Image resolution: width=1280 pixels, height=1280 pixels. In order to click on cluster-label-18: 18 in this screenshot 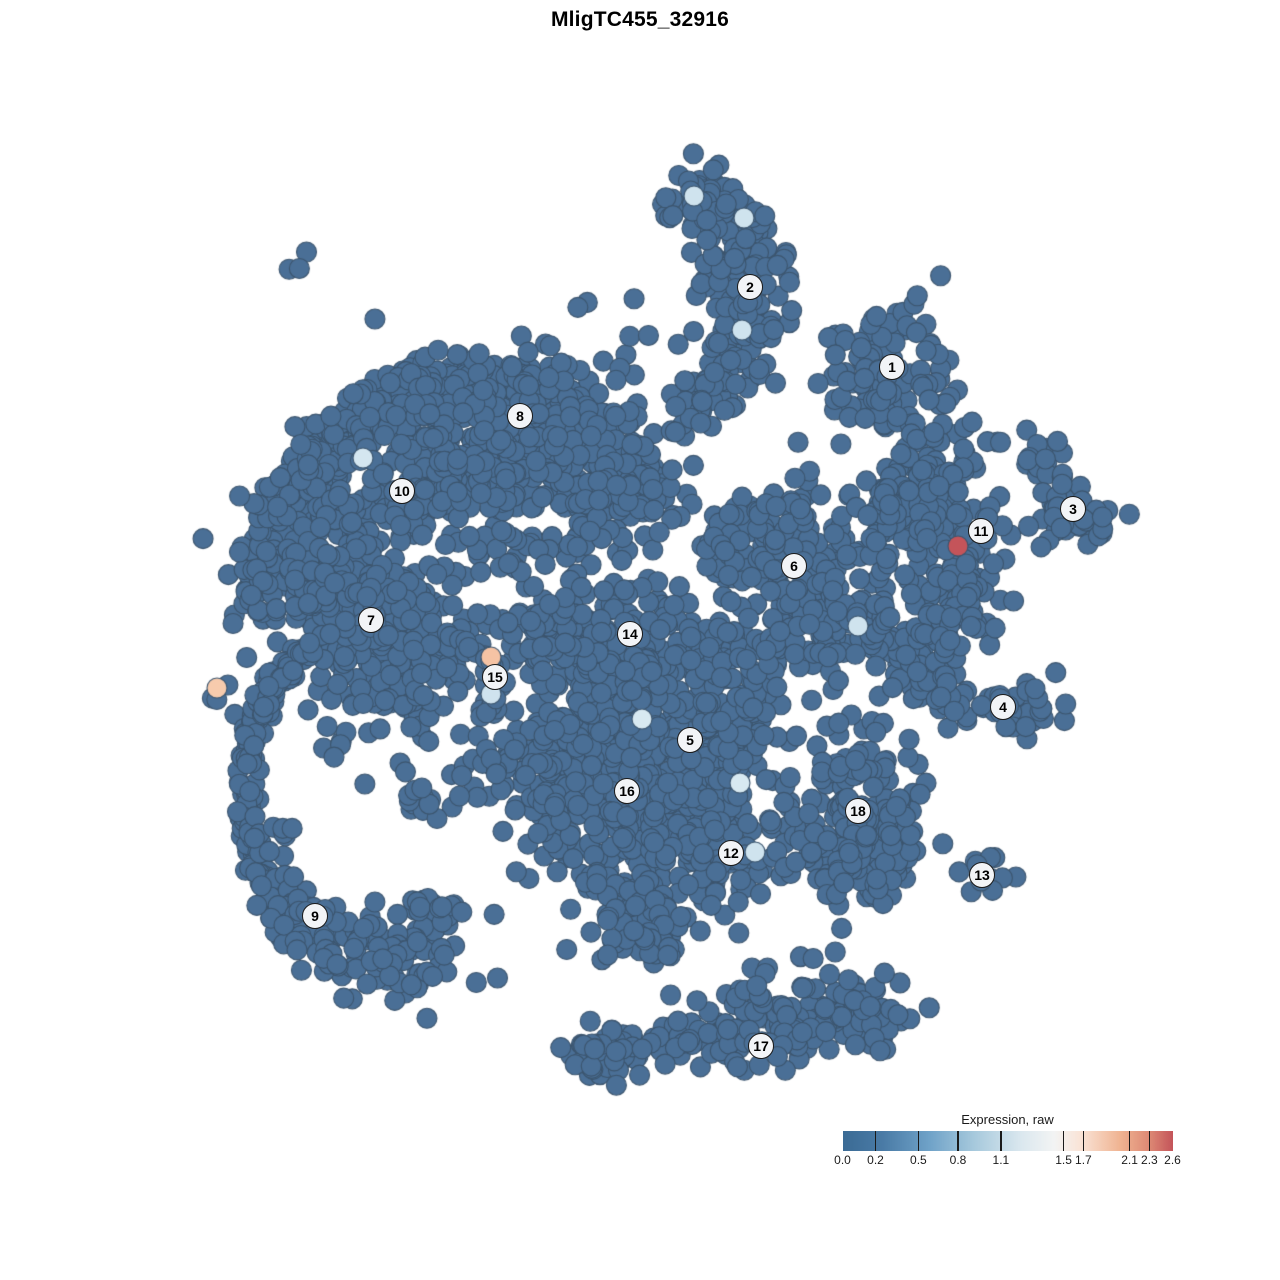, I will do `click(858, 811)`.